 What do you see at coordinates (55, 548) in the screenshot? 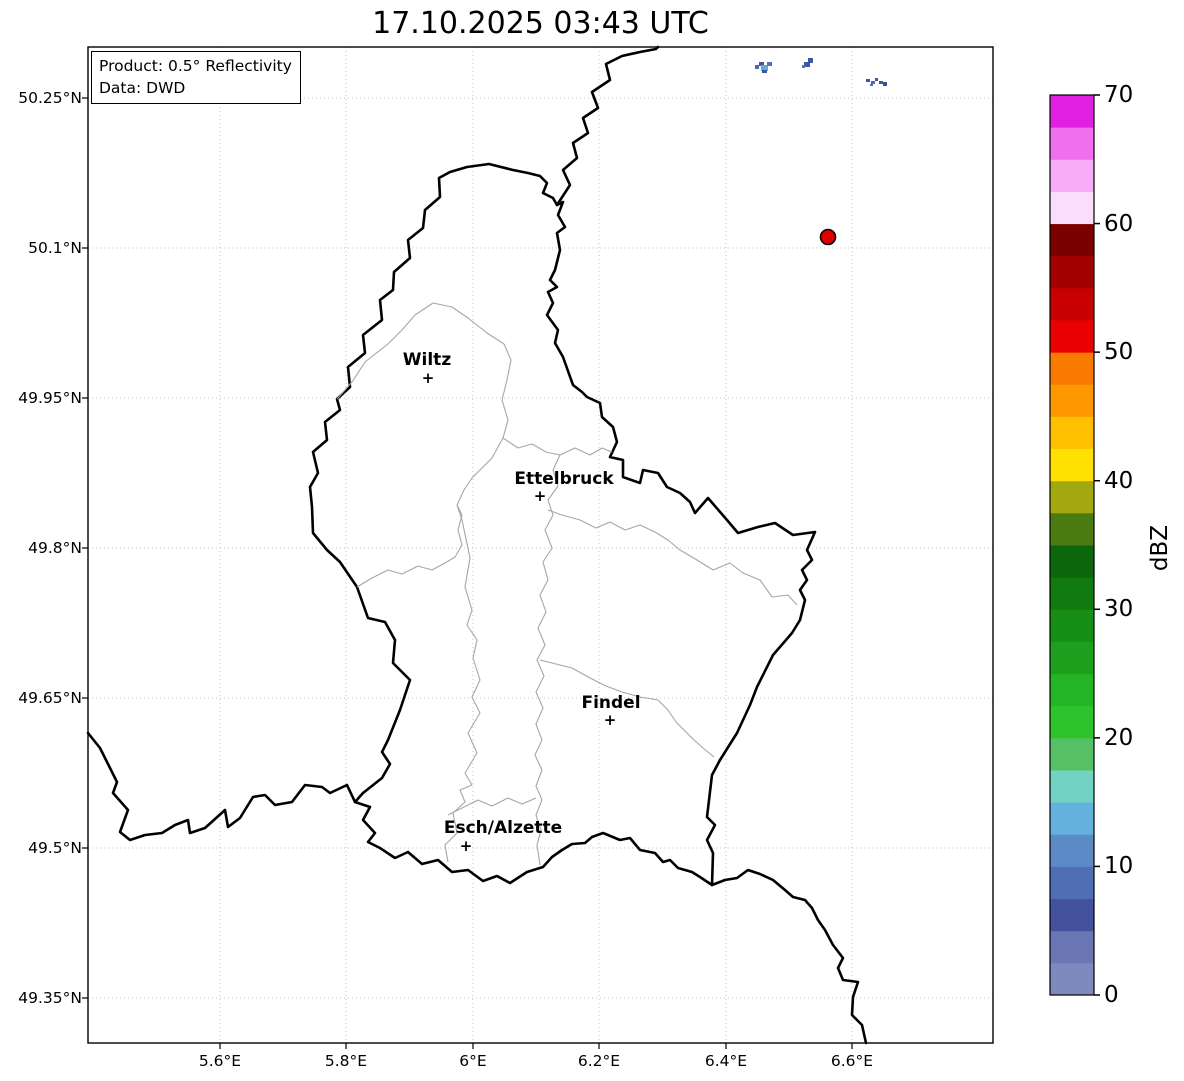
I see `lat-tick-label: 49.8°N` at bounding box center [55, 548].